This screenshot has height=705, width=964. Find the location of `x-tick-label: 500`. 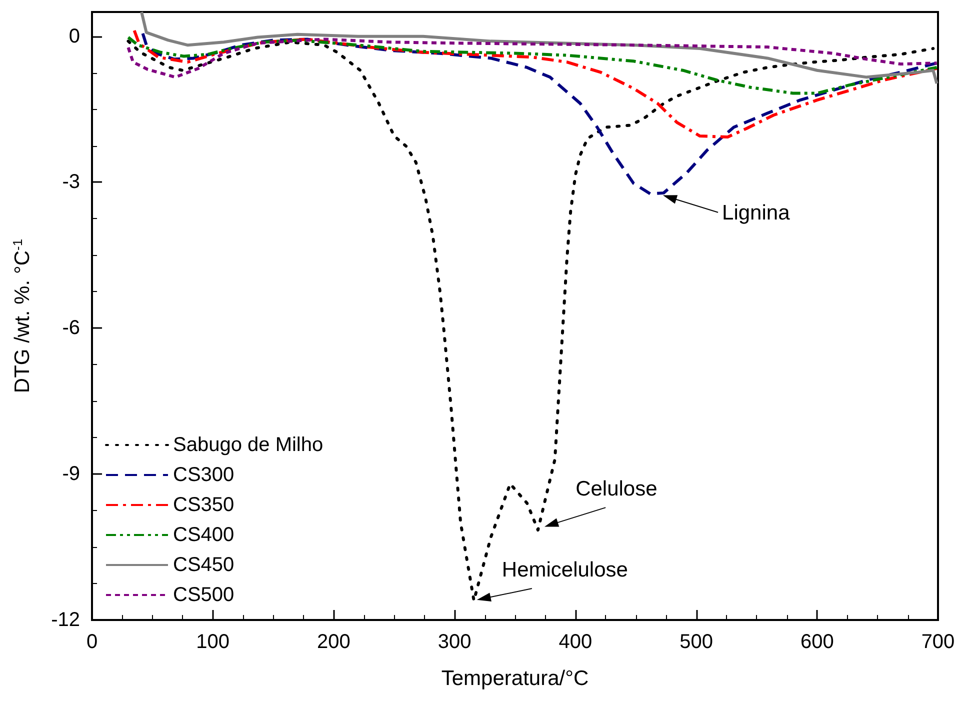

x-tick-label: 500 is located at coordinates (696, 642).